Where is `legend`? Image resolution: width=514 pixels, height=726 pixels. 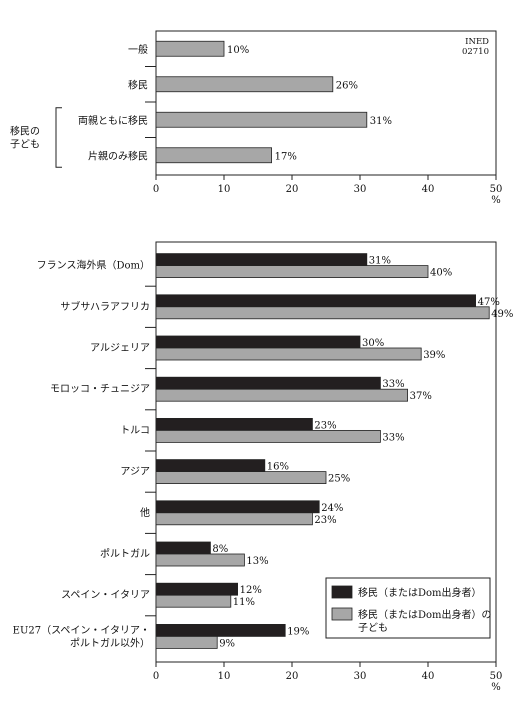
legend is located at coordinates (408, 608).